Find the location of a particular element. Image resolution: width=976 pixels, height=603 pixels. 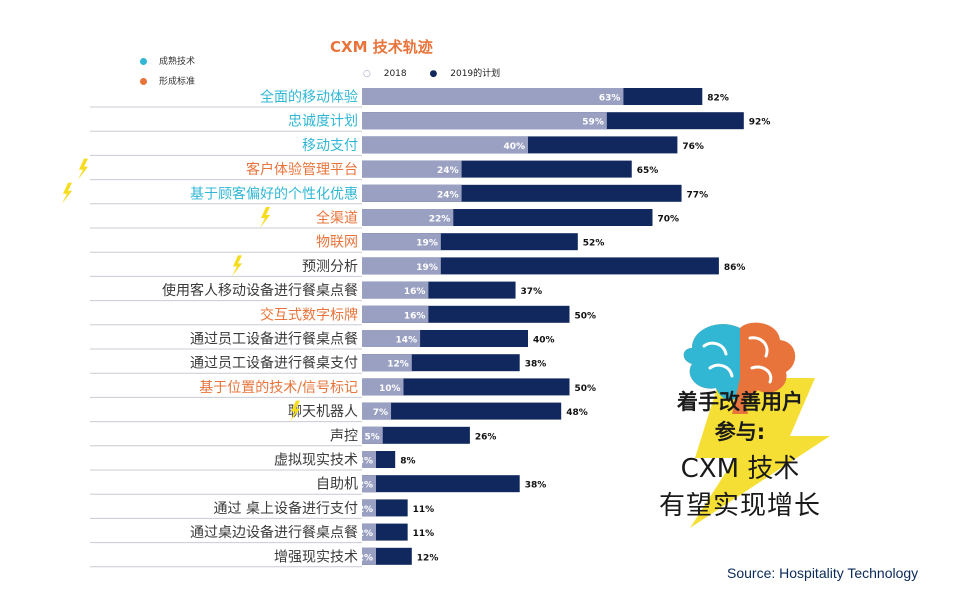

category-label: 物联网 is located at coordinates (337, 243).